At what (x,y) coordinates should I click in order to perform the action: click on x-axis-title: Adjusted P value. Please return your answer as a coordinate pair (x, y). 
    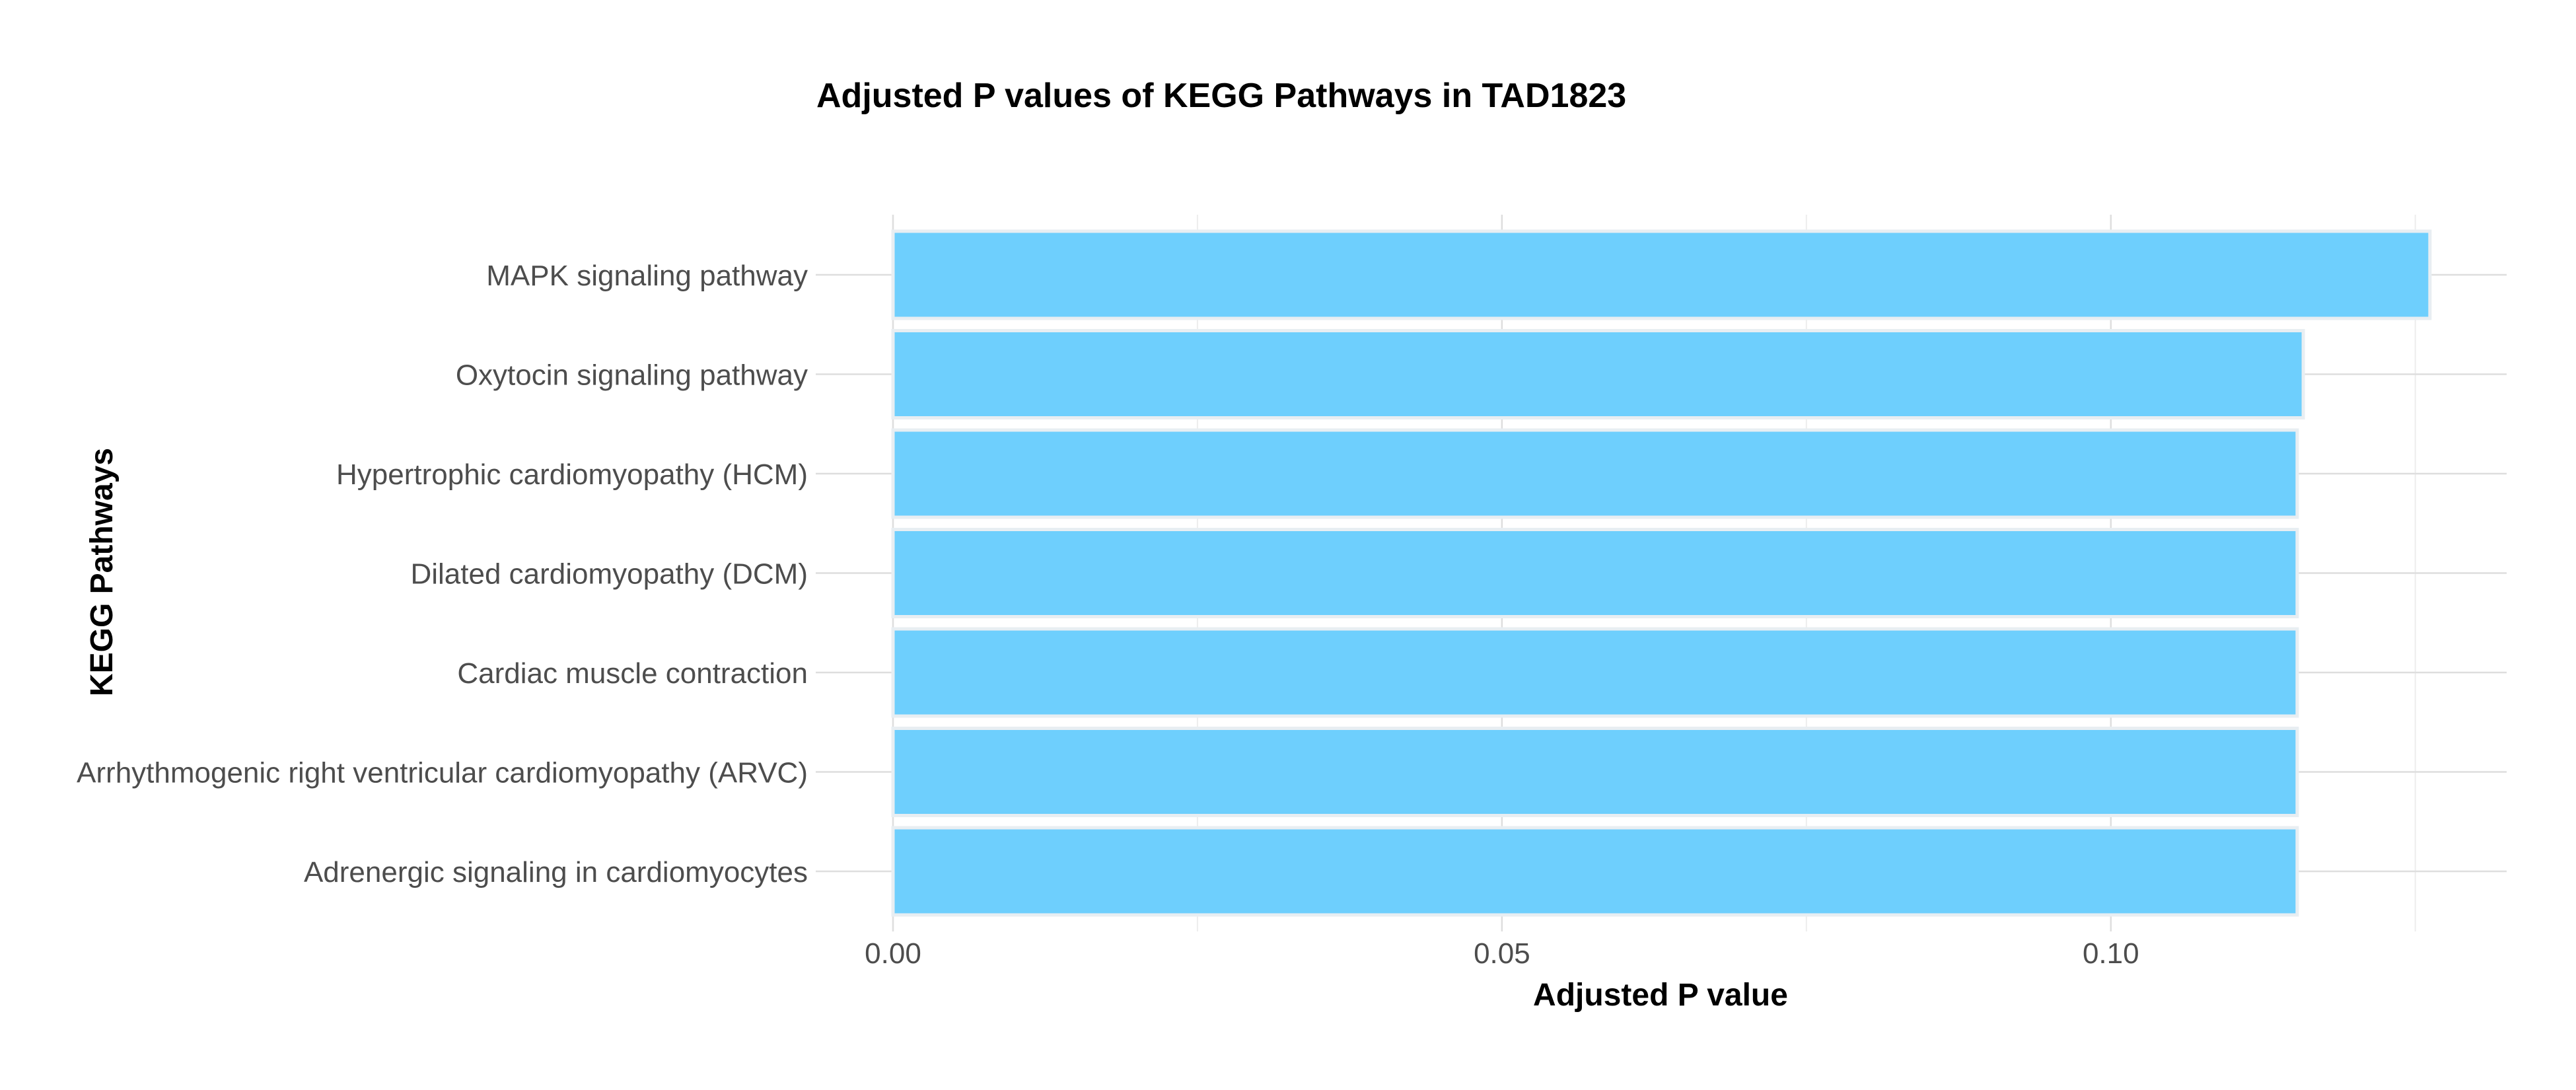
    Looking at the image, I should click on (1661, 996).